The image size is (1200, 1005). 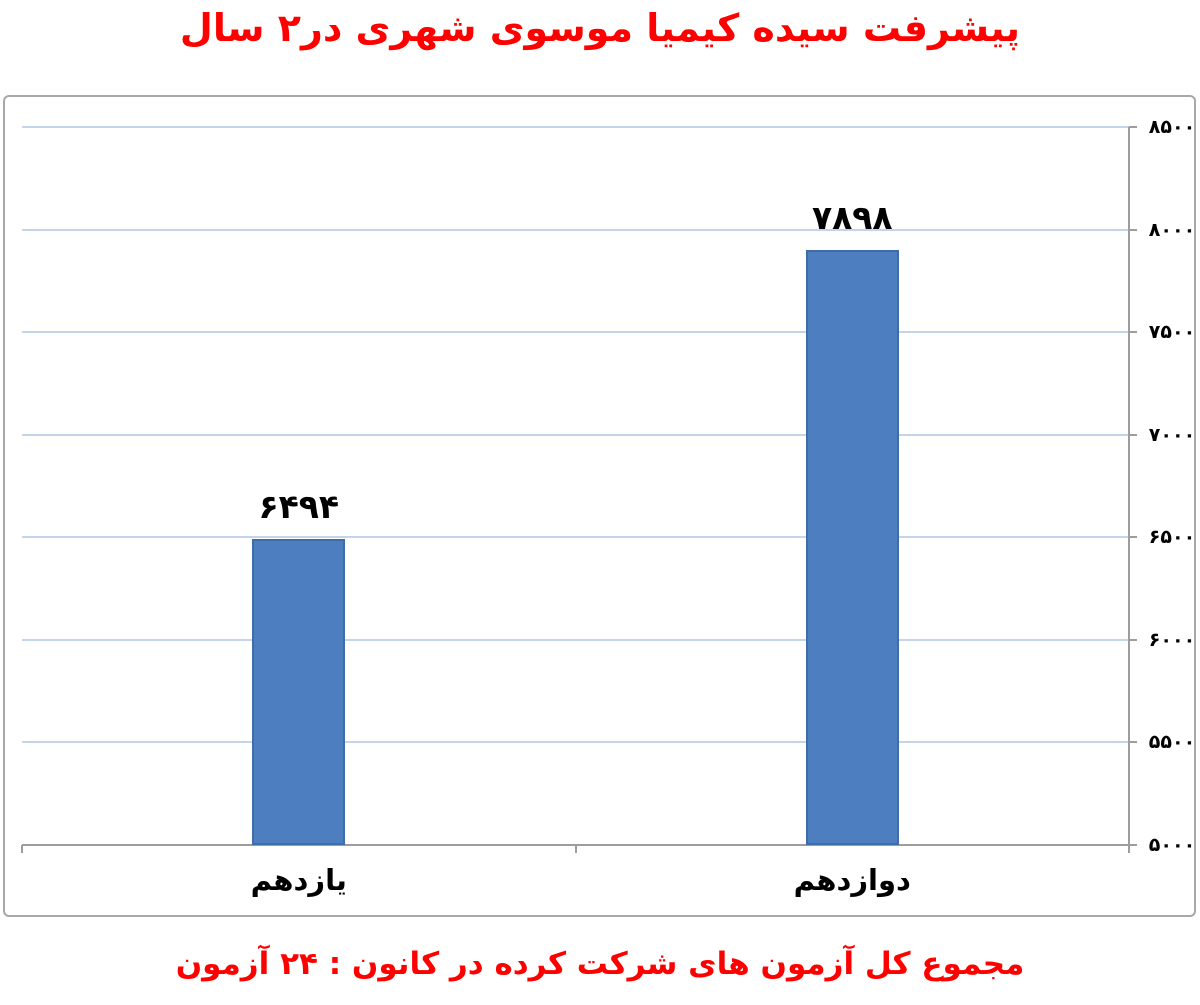 What do you see at coordinates (1172, 845) in the screenshot?
I see `y-tick-label: ۵۰۰۰` at bounding box center [1172, 845].